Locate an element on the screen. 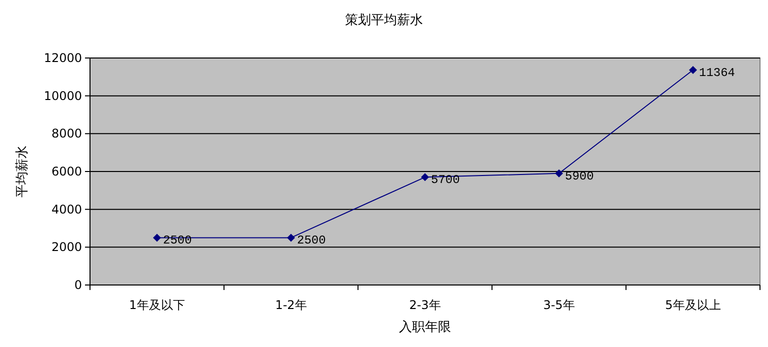 Image resolution: width=768 pixels, height=347 pixels. y-tick-label: 0 is located at coordinates (78, 285).